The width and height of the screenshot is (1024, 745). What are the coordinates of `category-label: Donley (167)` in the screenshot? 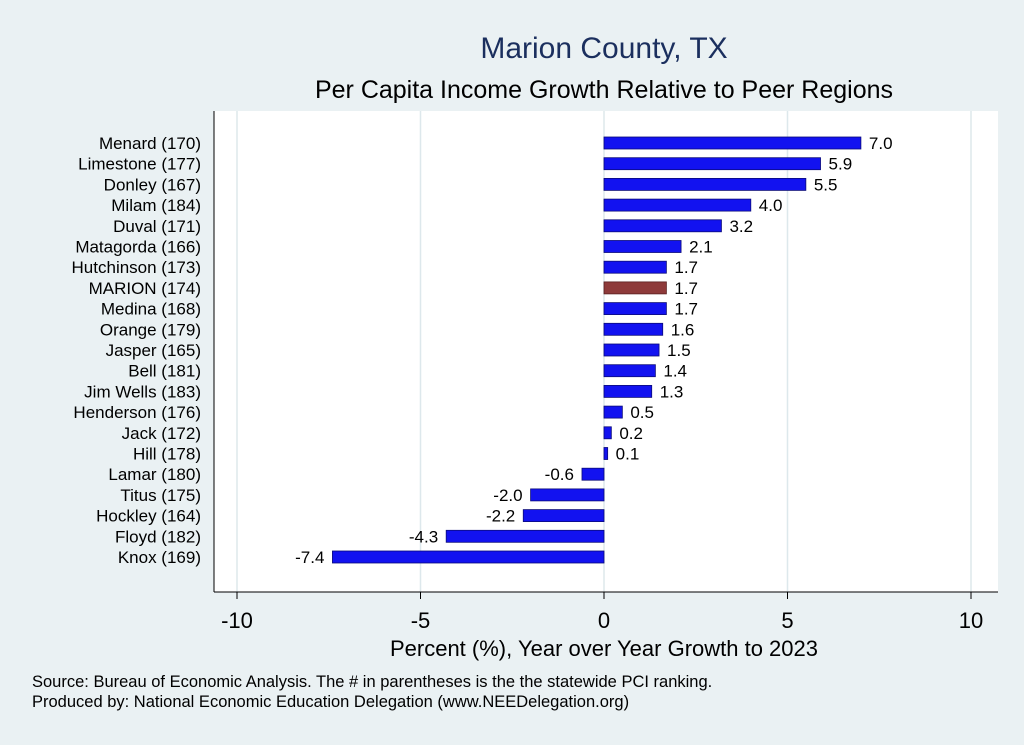 It's located at (152, 184).